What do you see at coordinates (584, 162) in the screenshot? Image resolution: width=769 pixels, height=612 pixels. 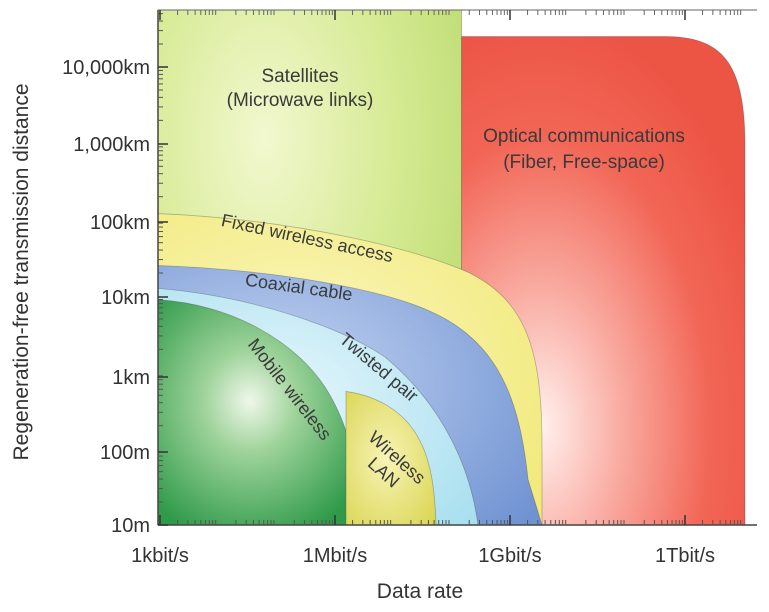 I see `optical-label-line-2: (Fiber, Free-space)` at bounding box center [584, 162].